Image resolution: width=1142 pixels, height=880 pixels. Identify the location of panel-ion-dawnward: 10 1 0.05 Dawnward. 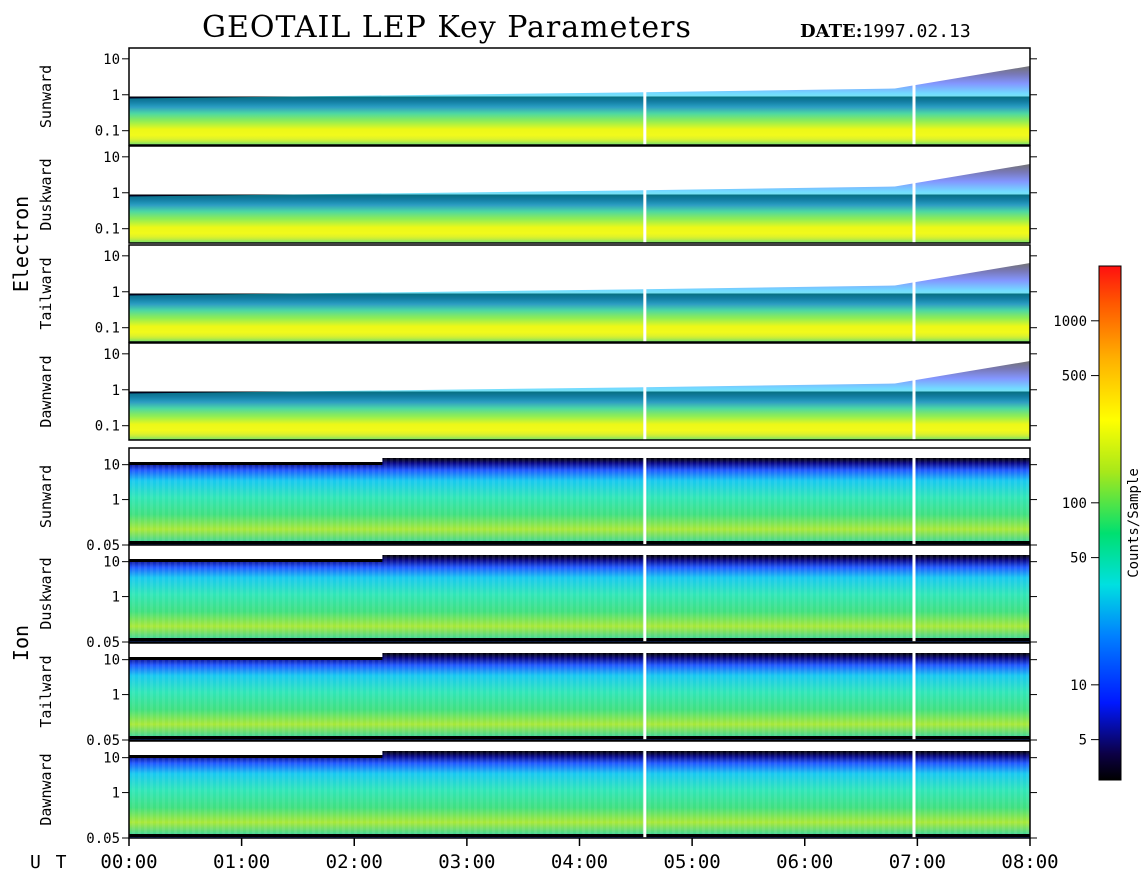
(537, 793).